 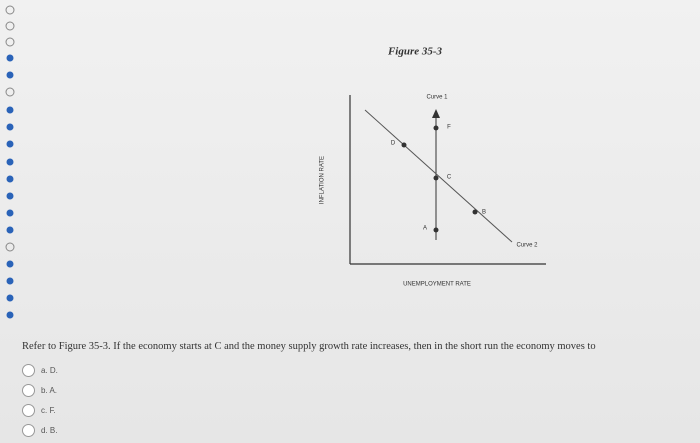 What do you see at coordinates (39, 390) in the screenshot?
I see `option: b. A.` at bounding box center [39, 390].